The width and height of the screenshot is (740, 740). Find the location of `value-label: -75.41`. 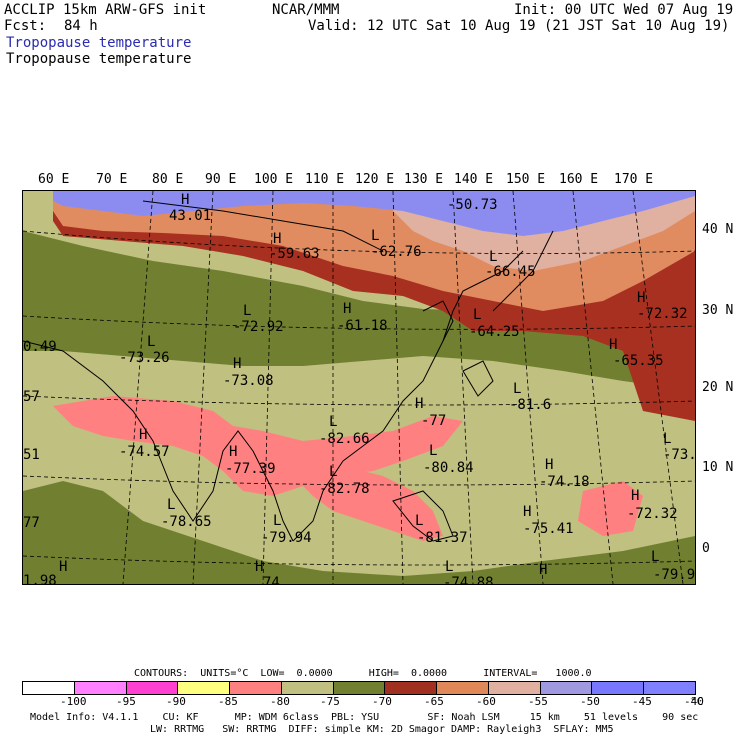

value-label: -75.41 is located at coordinates (548, 529).